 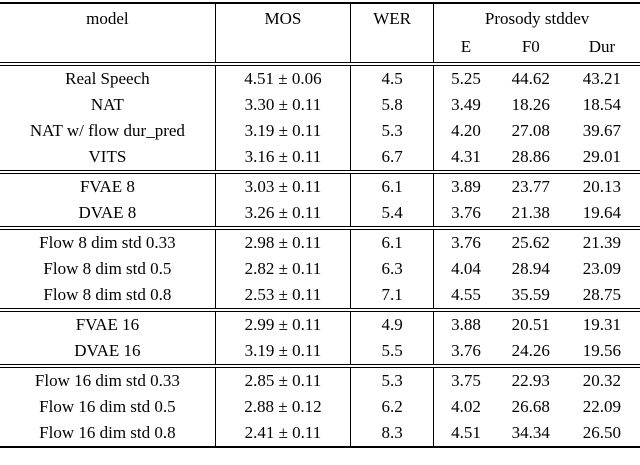 I want to click on cell-dur: 43.21, so click(x=602, y=78).